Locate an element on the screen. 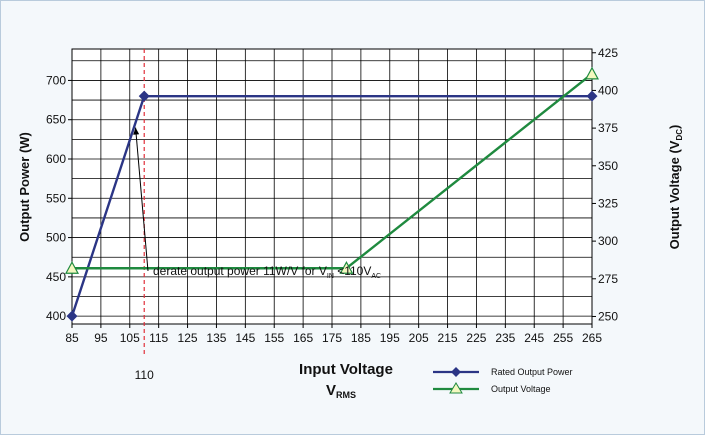  x-tick-label: 265 is located at coordinates (592, 338).